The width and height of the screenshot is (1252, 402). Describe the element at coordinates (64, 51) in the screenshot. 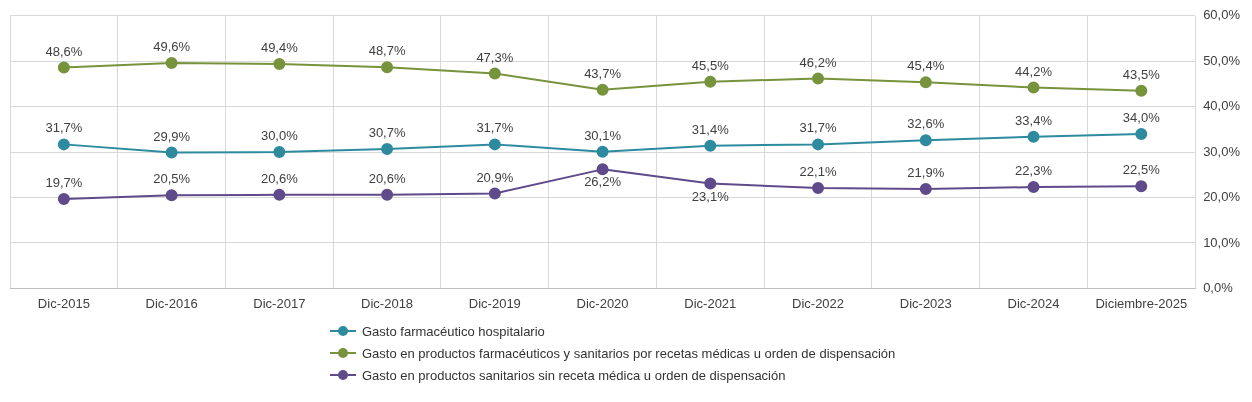

I see `data-label: 48,6%` at that location.